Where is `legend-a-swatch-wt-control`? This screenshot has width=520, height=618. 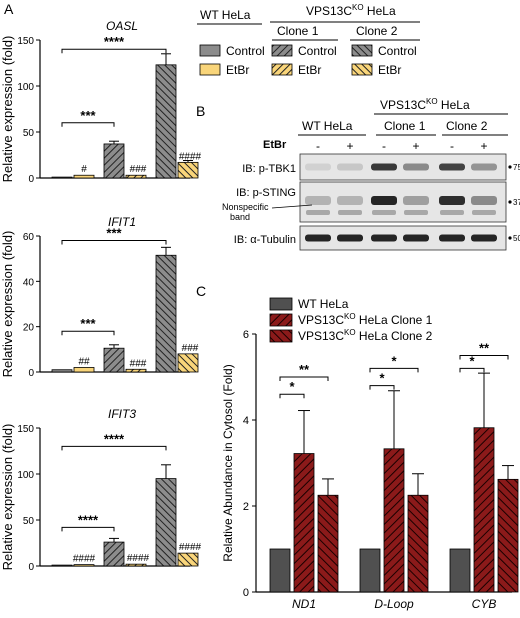
legend-a-swatch-wt-control is located at coordinates (210, 50).